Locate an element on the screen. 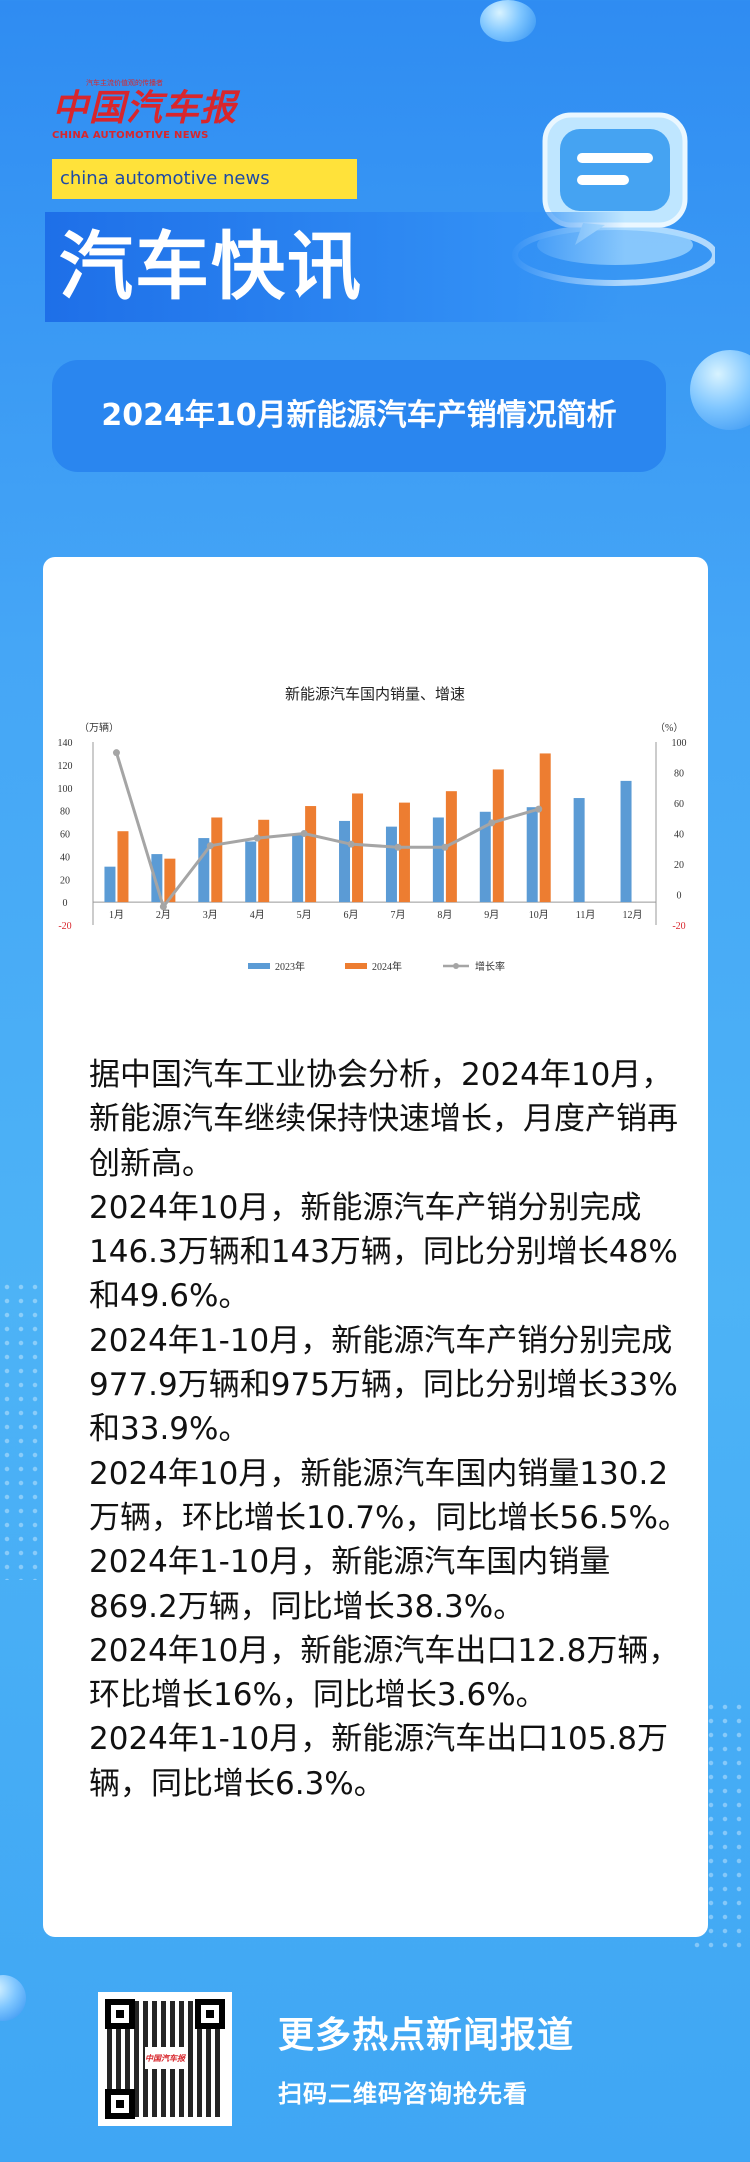 This screenshot has height=2162, width=750. y-tick-label-left: -20 is located at coordinates (64, 926).